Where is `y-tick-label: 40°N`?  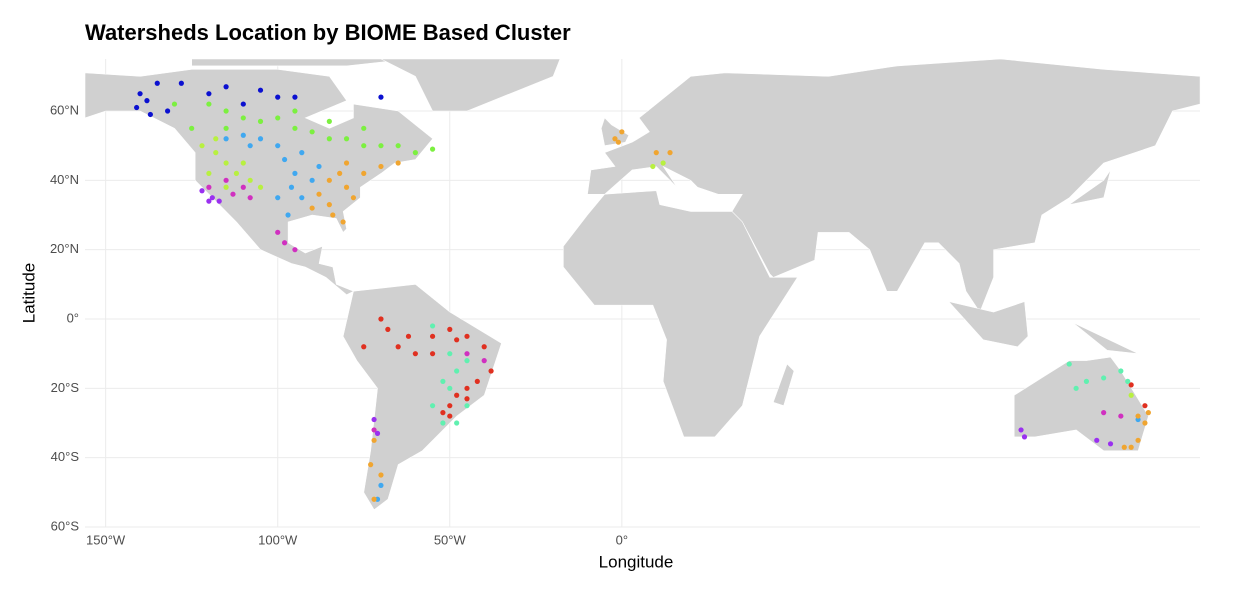
y-tick-label: 40°N is located at coordinates (64, 179).